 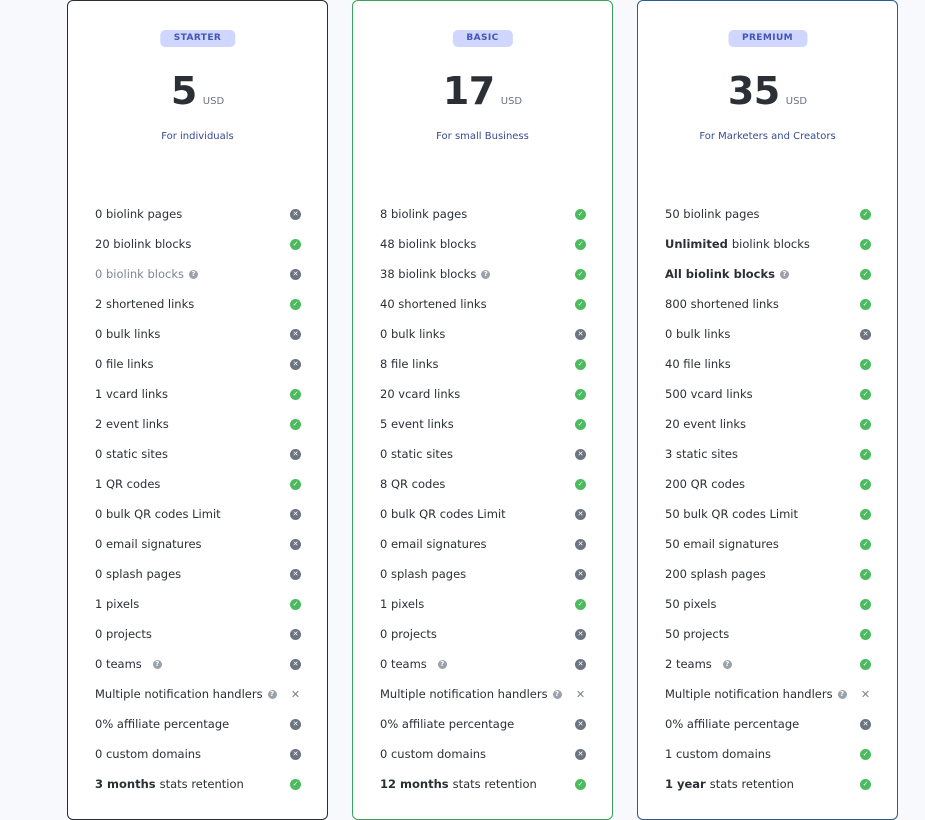 I want to click on feature-row: 200 QR codes ✓, so click(x=768, y=484).